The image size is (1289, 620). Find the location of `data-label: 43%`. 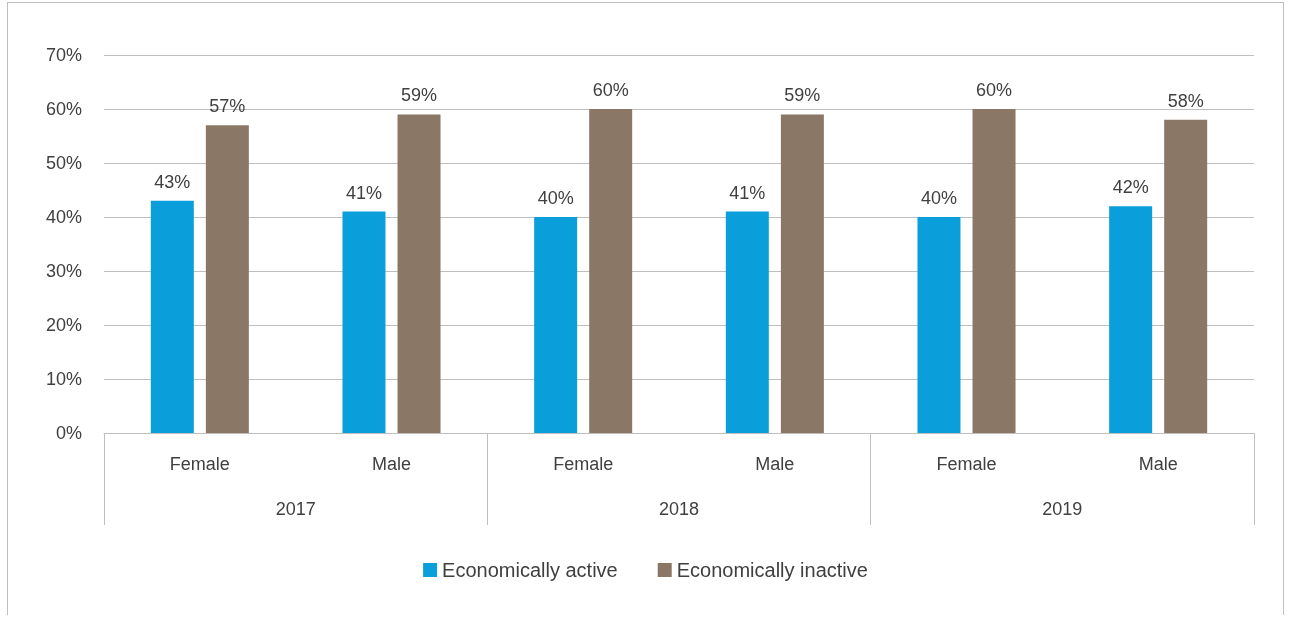

data-label: 43% is located at coordinates (172, 181).